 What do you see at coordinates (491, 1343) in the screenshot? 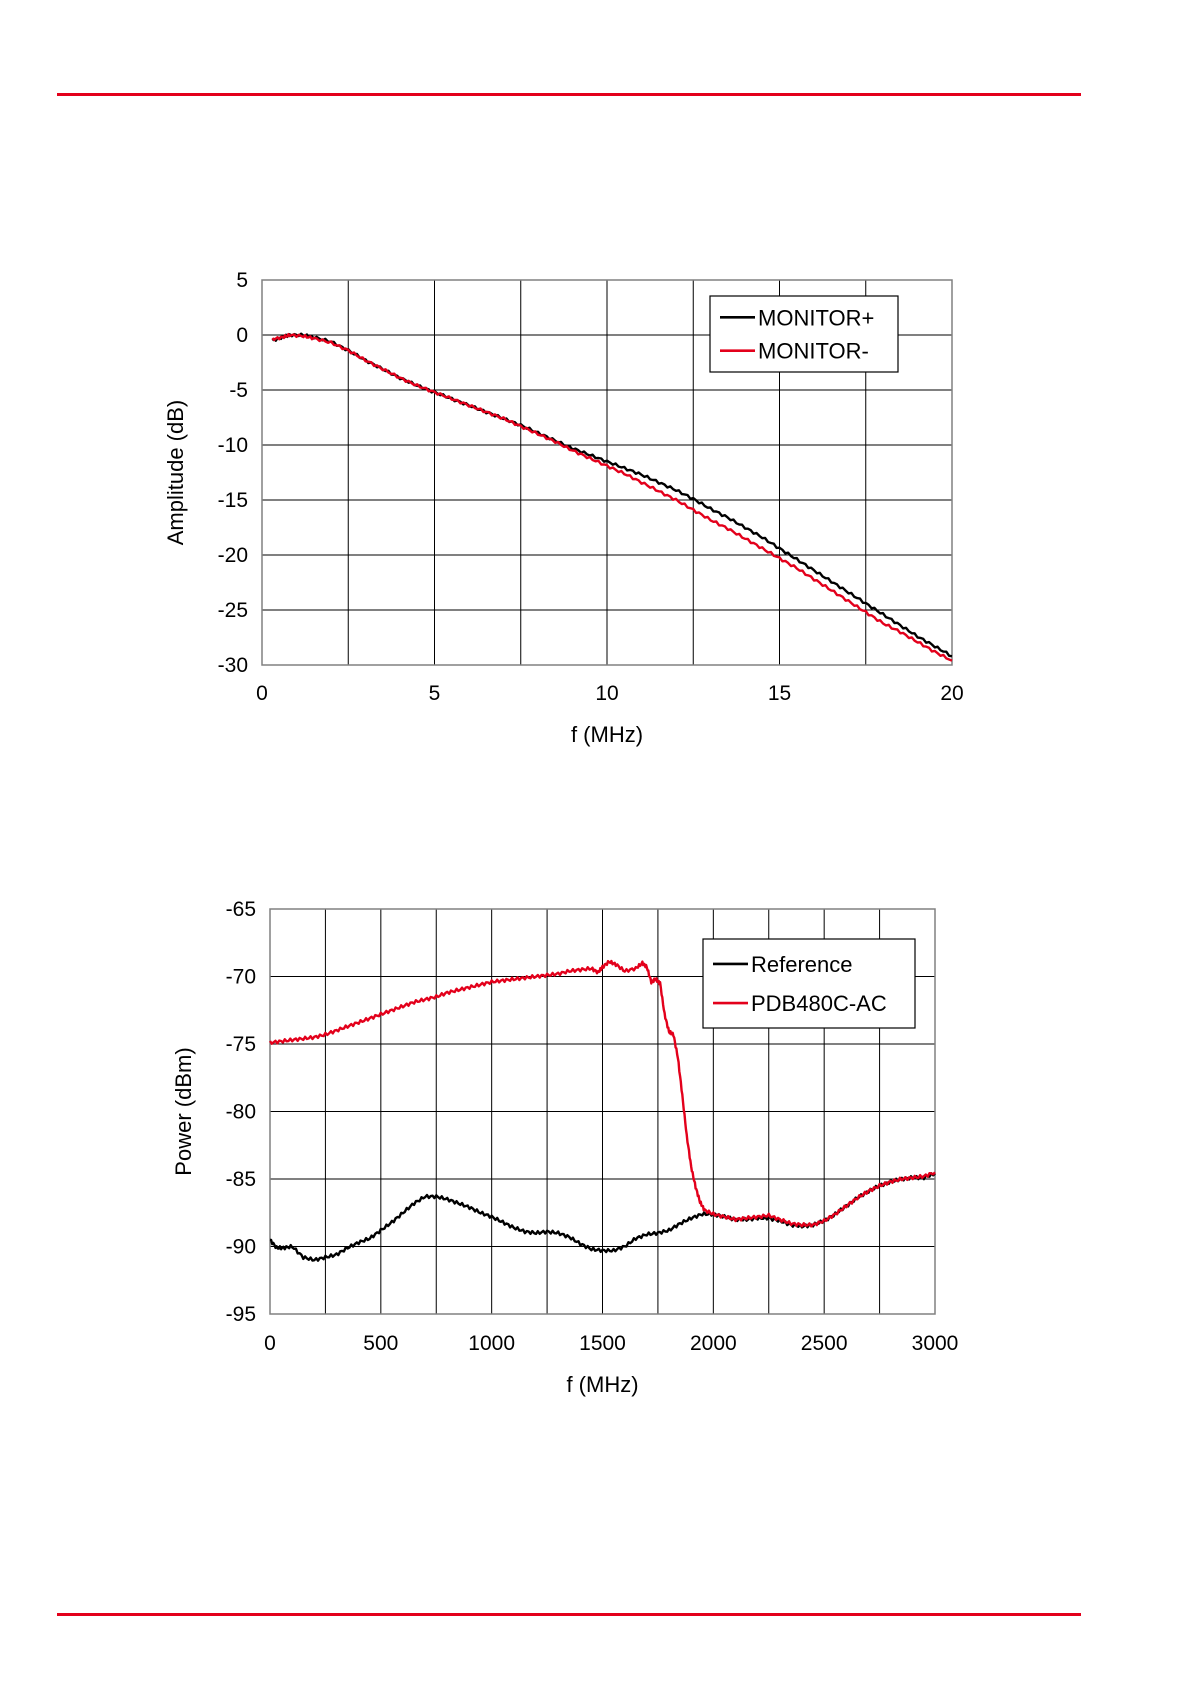
I see `x-tick-label: 1000` at bounding box center [491, 1343].